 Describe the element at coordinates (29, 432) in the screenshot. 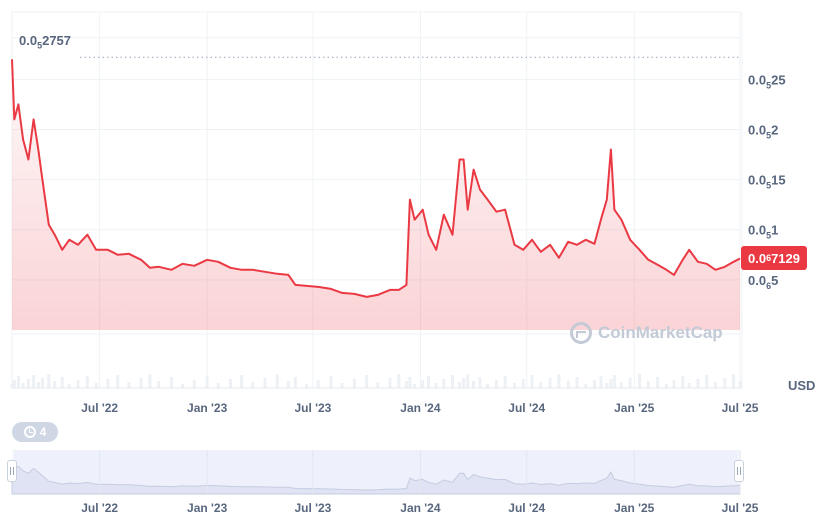

I see `history-clock-icon` at that location.